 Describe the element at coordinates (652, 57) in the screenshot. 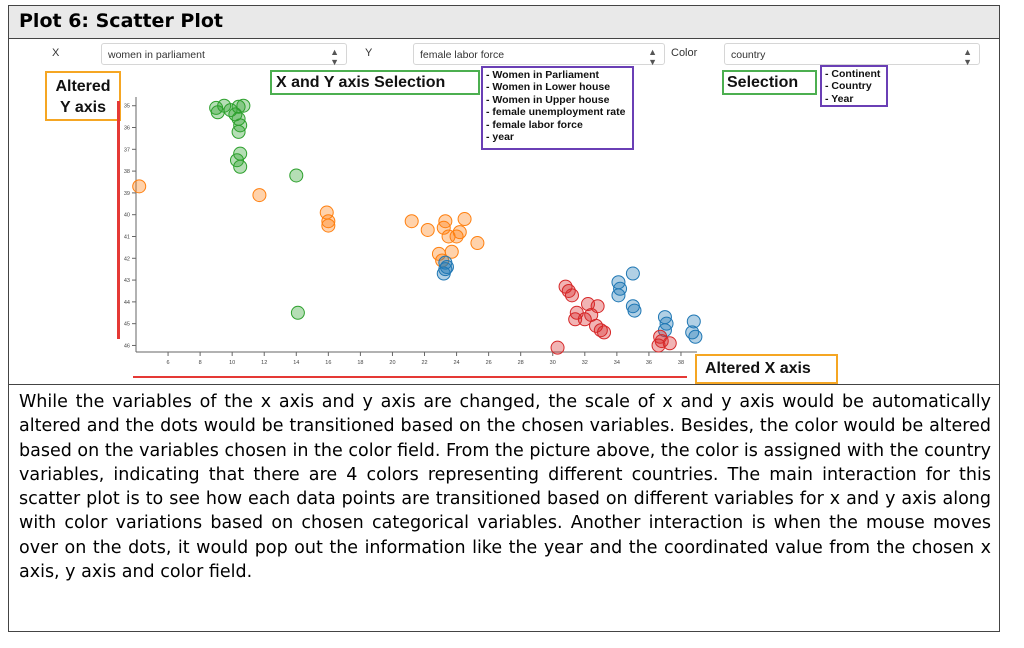

I see `y-select-arrow-icon: ▲ ▼` at that location.